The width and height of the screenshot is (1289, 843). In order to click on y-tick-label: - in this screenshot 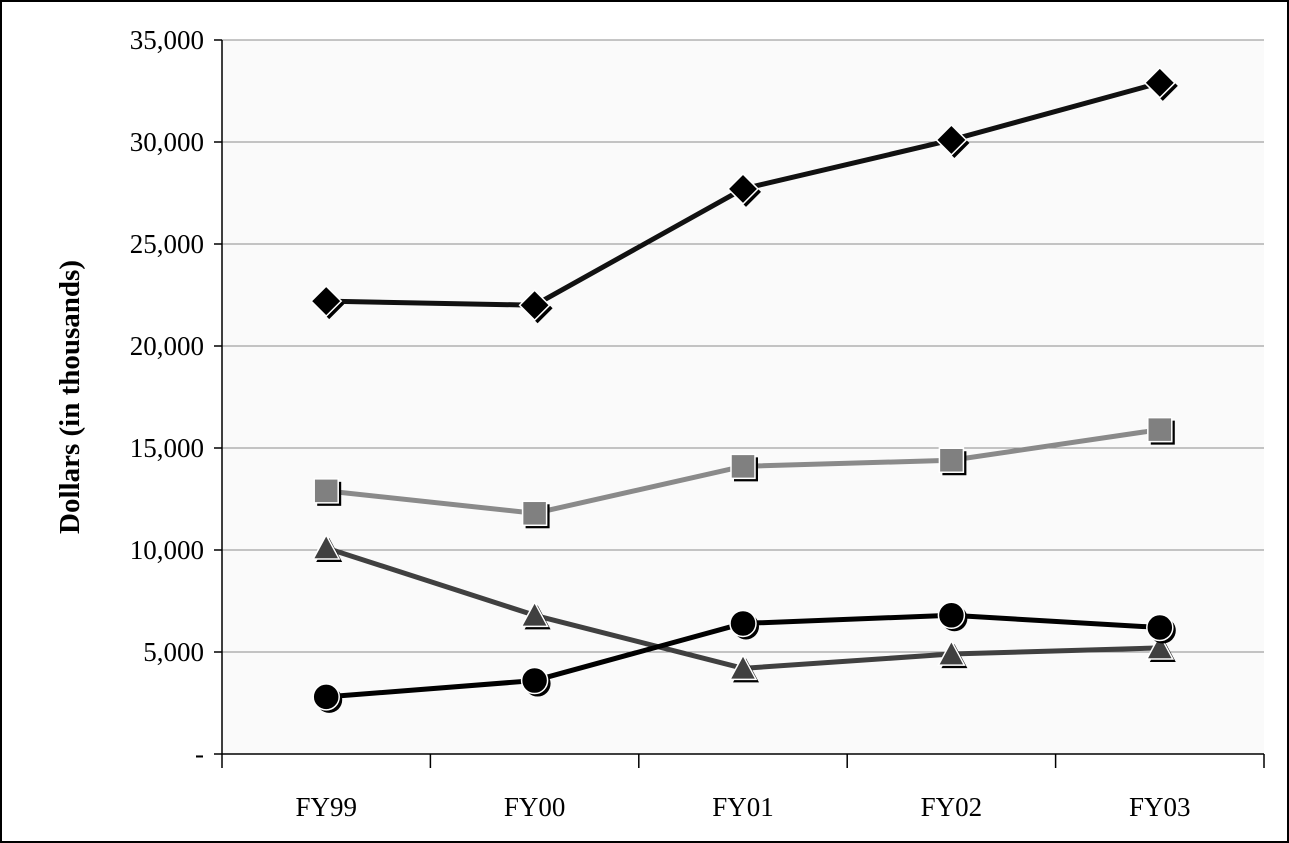, I will do `click(199, 754)`.